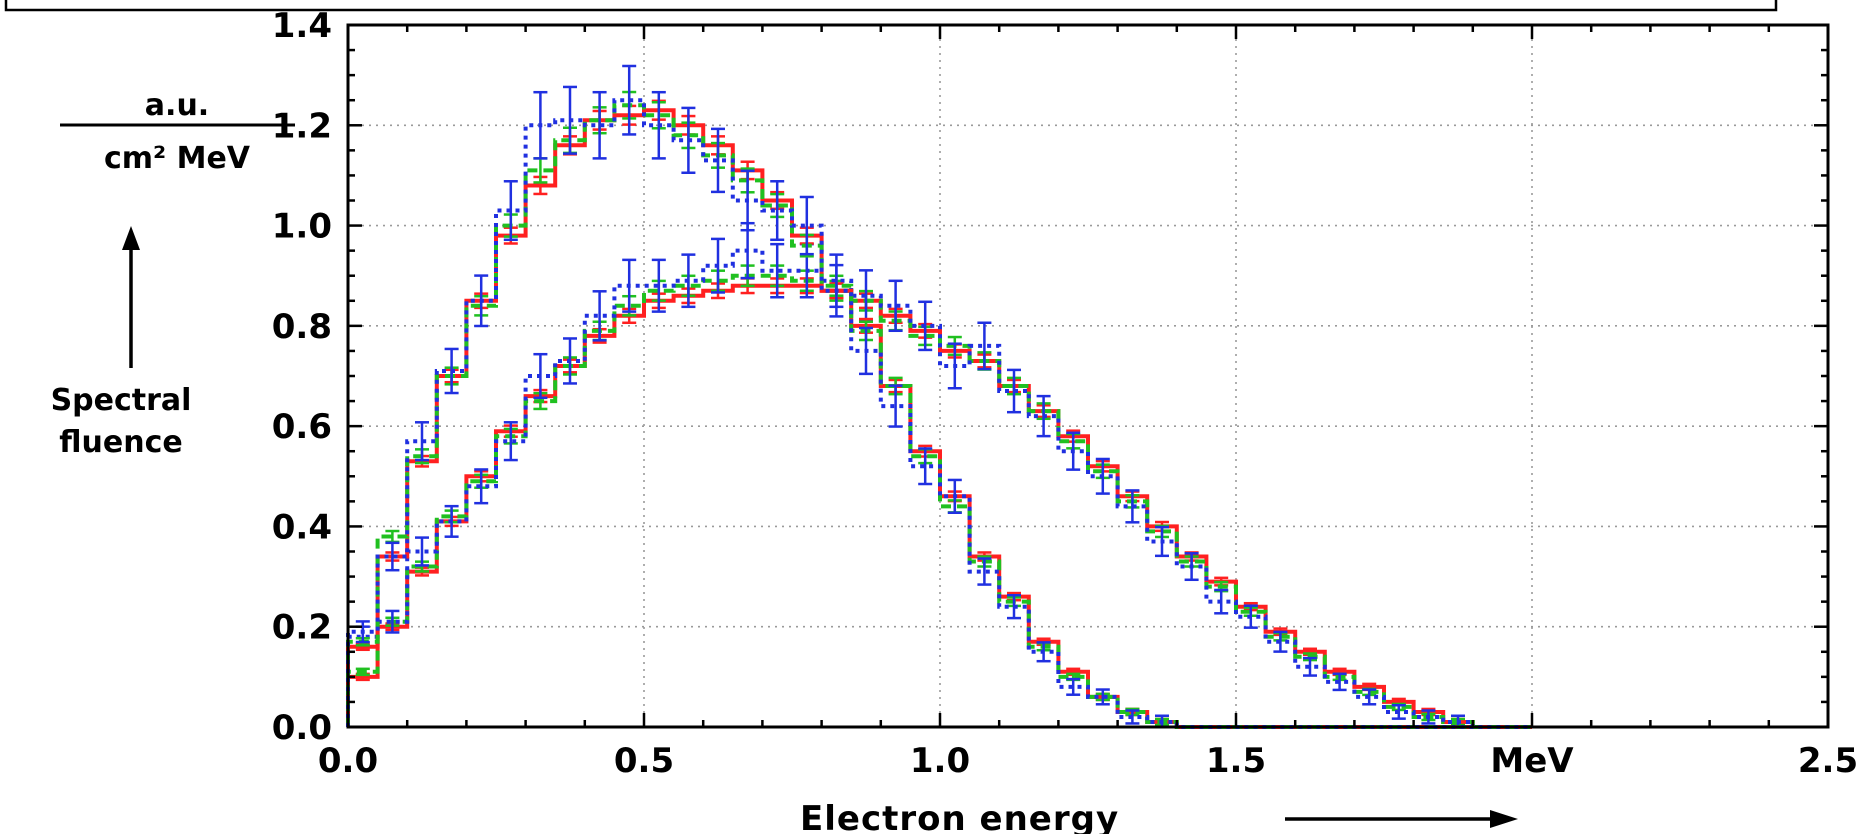 This screenshot has height=834, width=1866. Describe the element at coordinates (959, 816) in the screenshot. I see `x-axis-label: Electron energy` at that location.